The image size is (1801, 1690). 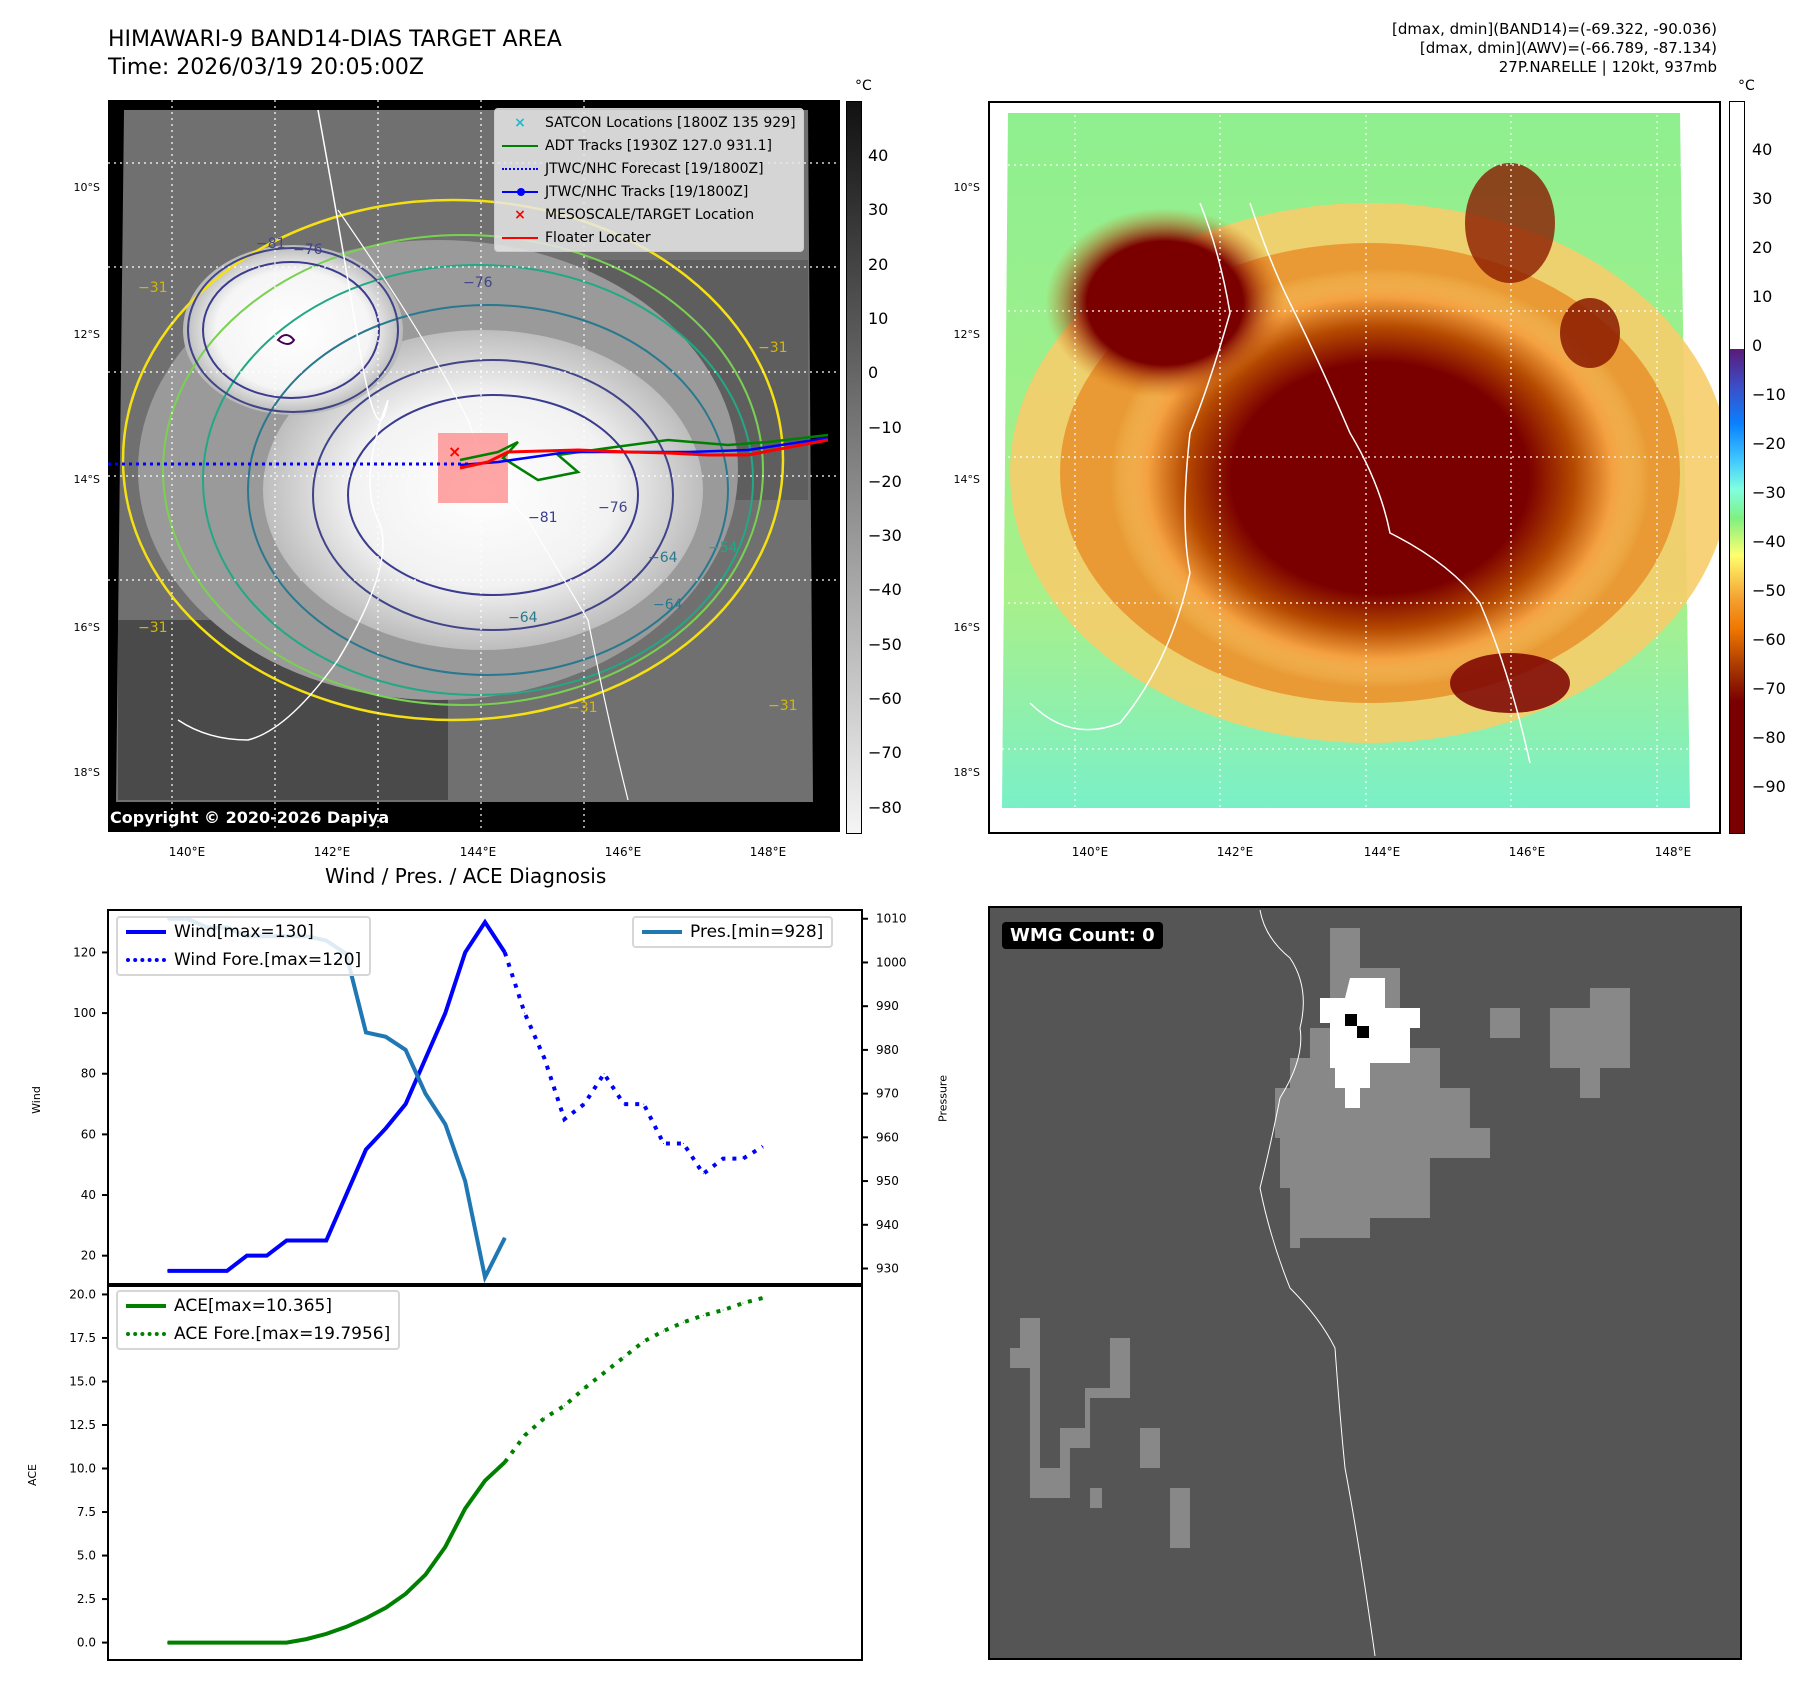 I want to click on awv-lat-label: 12°S, so click(x=966, y=334).